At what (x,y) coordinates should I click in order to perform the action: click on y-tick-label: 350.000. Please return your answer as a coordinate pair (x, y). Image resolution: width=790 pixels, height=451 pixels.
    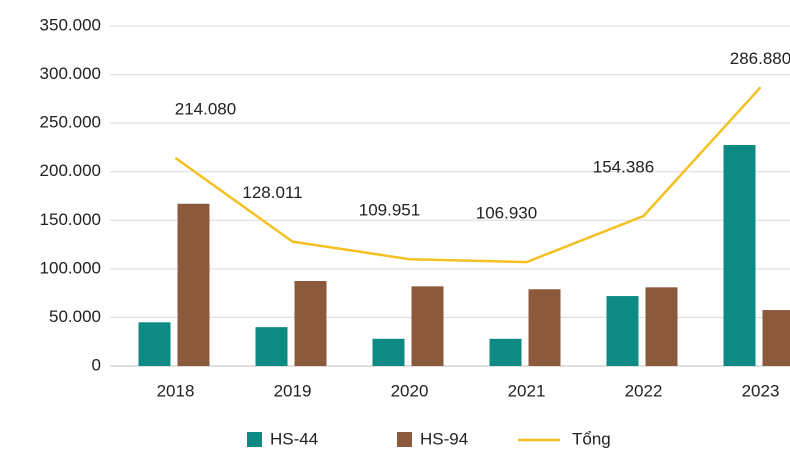
    Looking at the image, I should click on (70, 24).